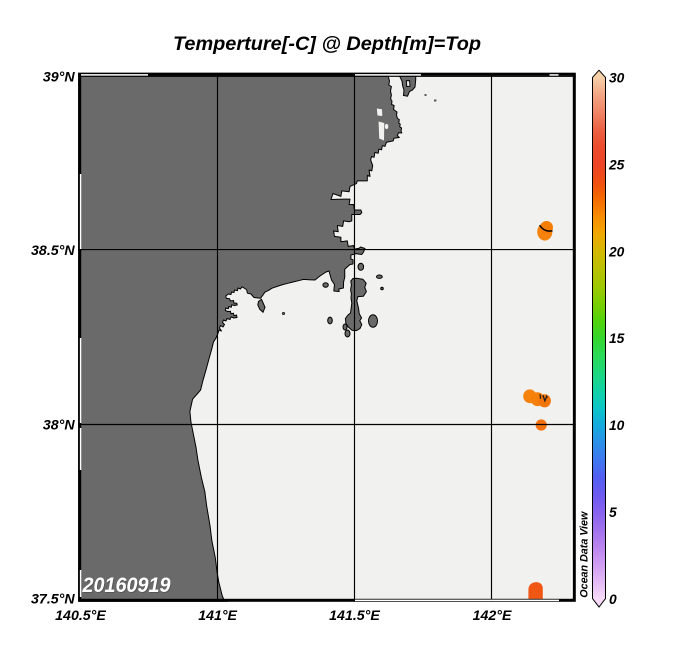 This screenshot has width=684, height=660. I want to click on svg-text: 20160919, so click(126, 585).